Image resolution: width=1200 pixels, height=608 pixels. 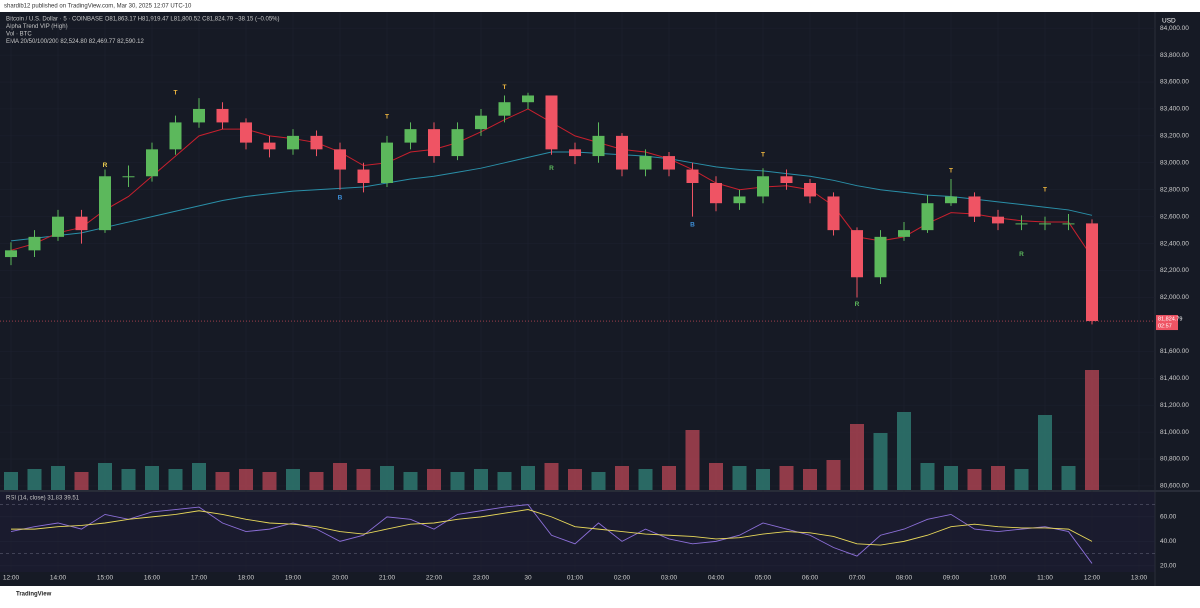 I want to click on x-tick-label: 16:00, so click(x=152, y=578).